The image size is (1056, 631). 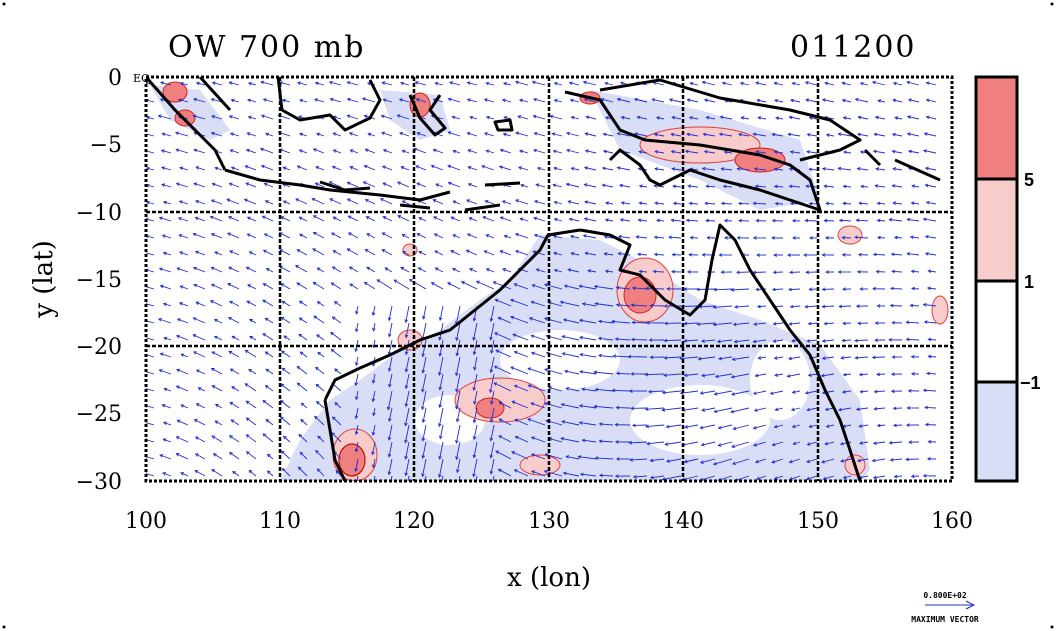 What do you see at coordinates (146, 521) in the screenshot?
I see `x-tick-label: 100` at bounding box center [146, 521].